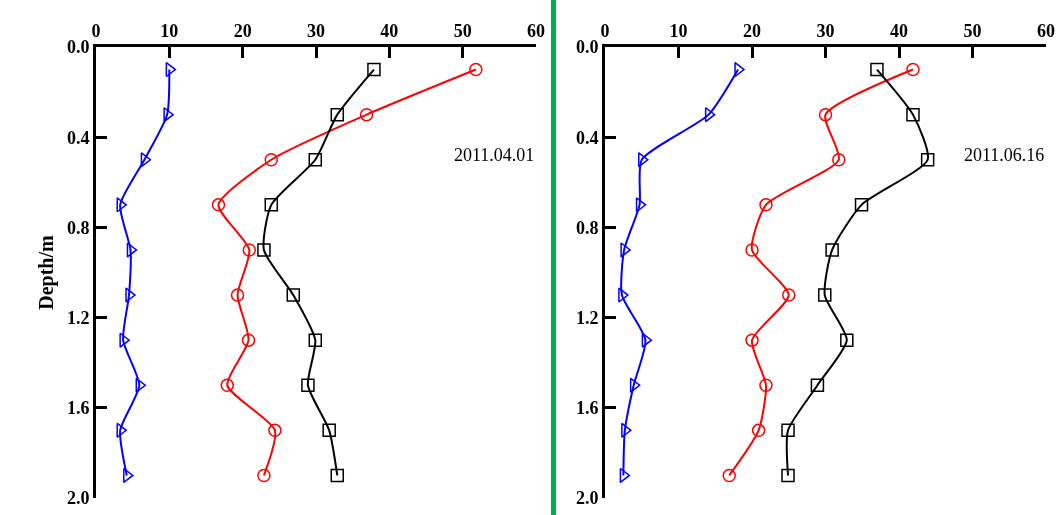 This screenshot has height=515, width=1062. I want to click on y-axis-title: Depth/m, so click(47, 272).